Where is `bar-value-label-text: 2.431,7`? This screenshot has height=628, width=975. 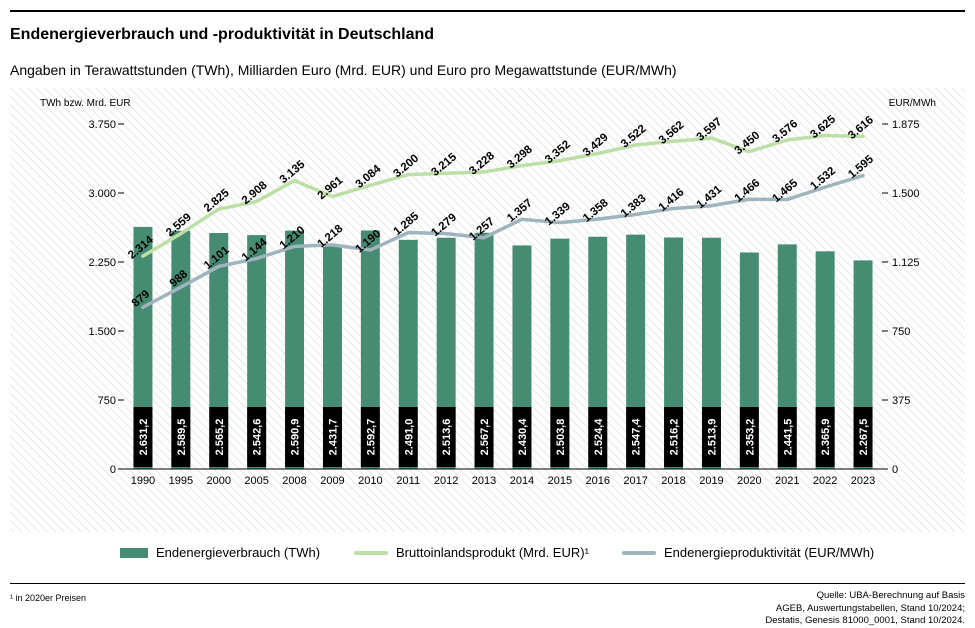
bar-value-label-text: 2.431,7 is located at coordinates (333, 437).